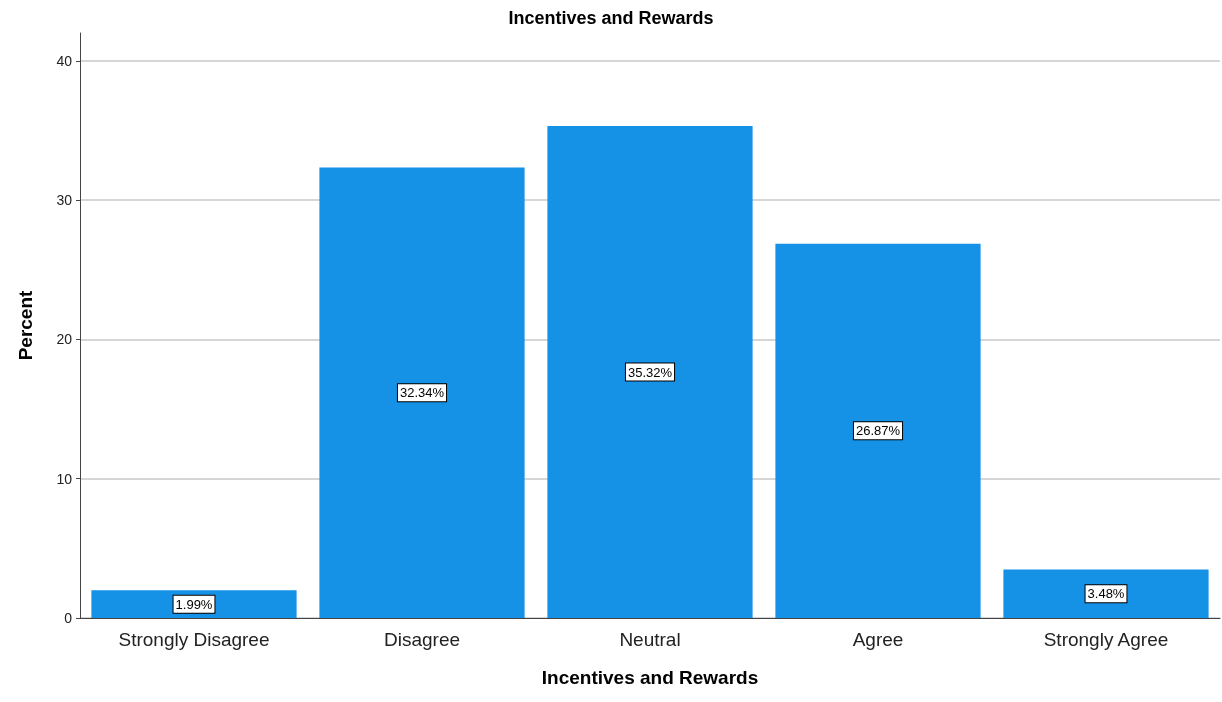 The height and width of the screenshot is (702, 1222). I want to click on y-tick-label: 10, so click(64, 478).